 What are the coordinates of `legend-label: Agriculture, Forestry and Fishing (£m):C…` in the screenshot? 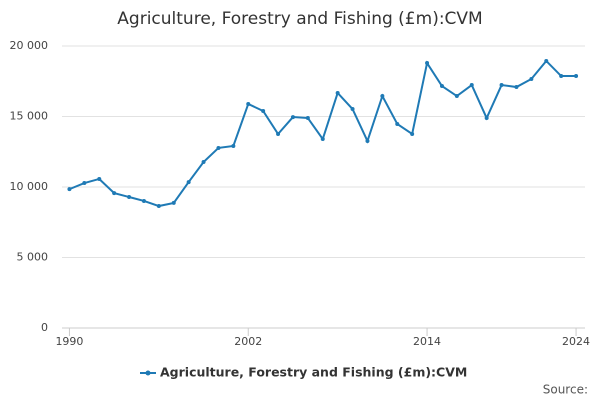 It's located at (313, 372).